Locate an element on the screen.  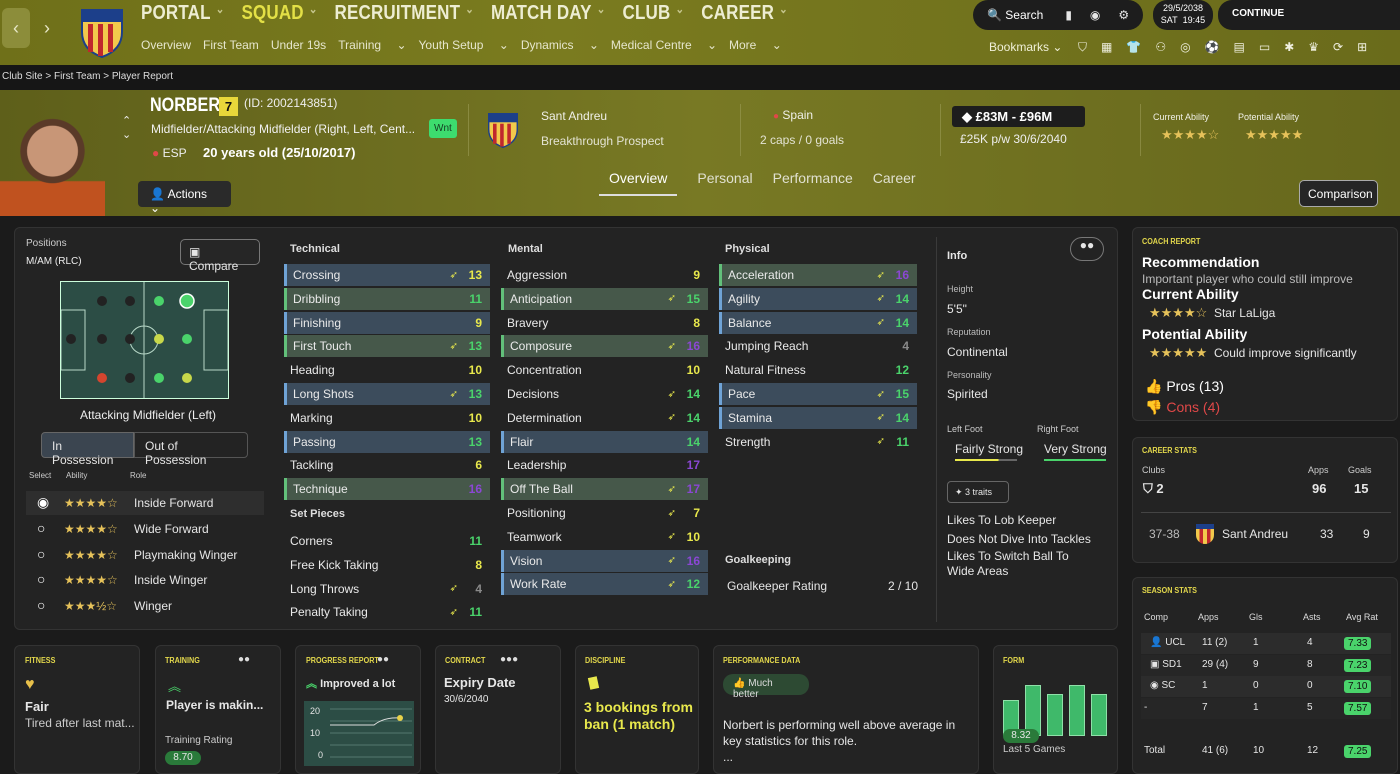
attribute-row-decisions: Decisions ➶ 14 is located at coordinates (604, 394).